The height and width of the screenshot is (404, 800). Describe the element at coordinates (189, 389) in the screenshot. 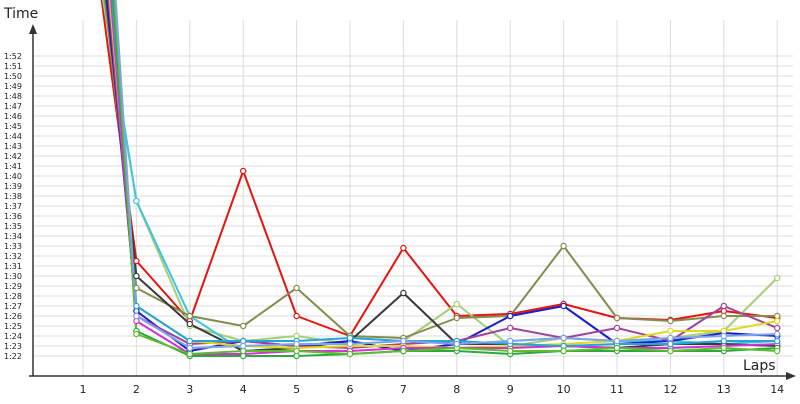

I see `x-tick-label: 3` at that location.